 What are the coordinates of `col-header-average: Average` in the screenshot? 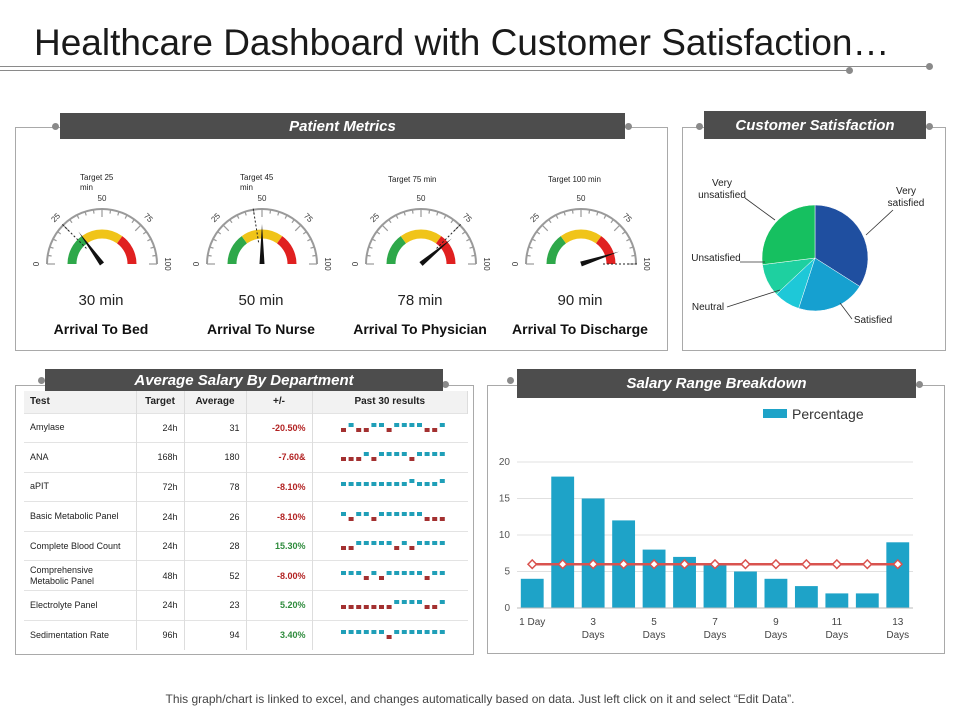 It's located at (215, 402).